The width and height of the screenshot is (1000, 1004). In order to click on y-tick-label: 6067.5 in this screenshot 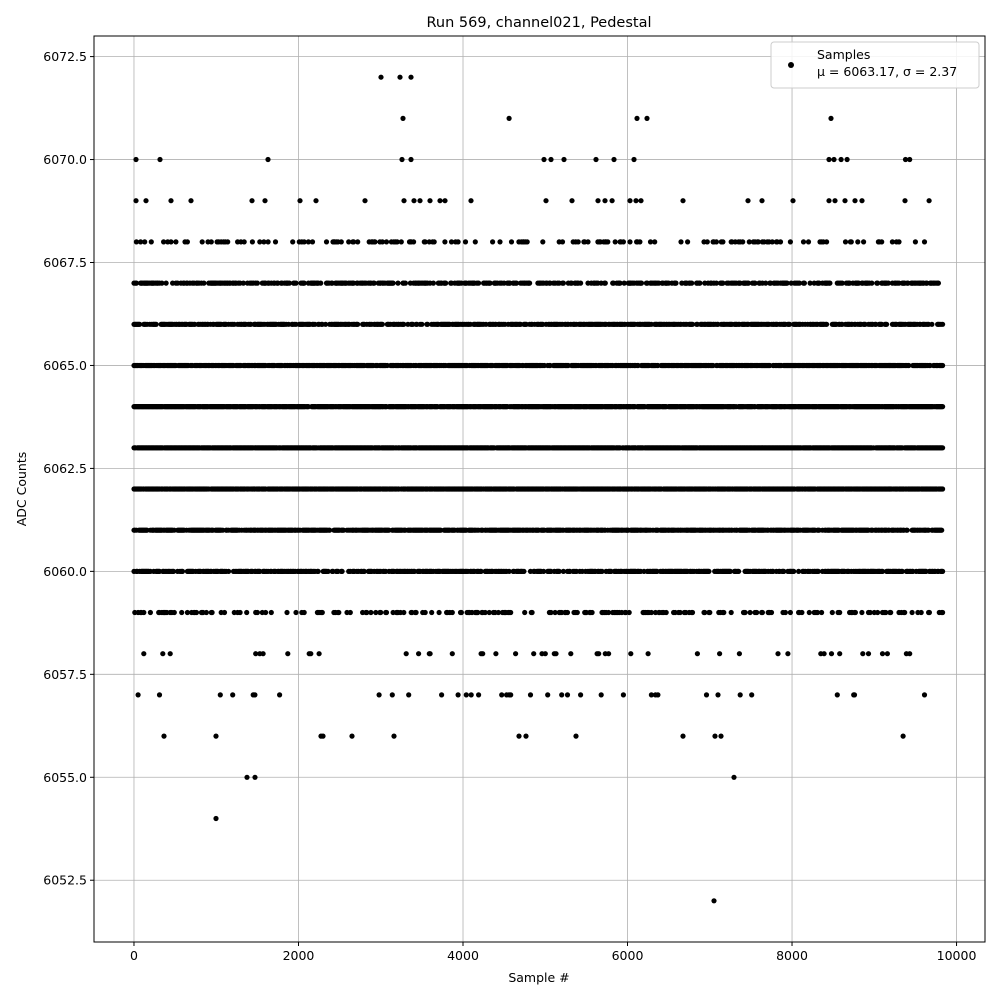, I will do `click(65, 262)`.